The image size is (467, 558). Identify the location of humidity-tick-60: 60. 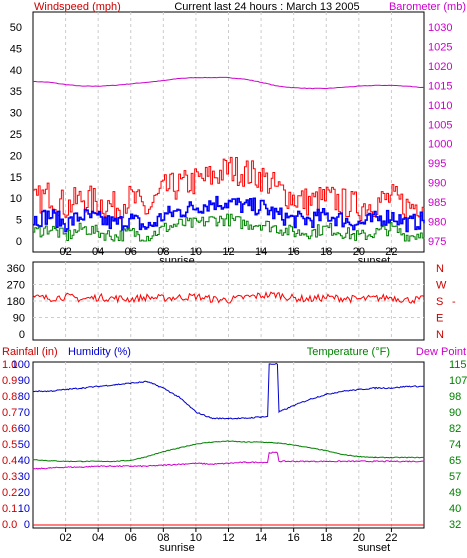
(24, 429).